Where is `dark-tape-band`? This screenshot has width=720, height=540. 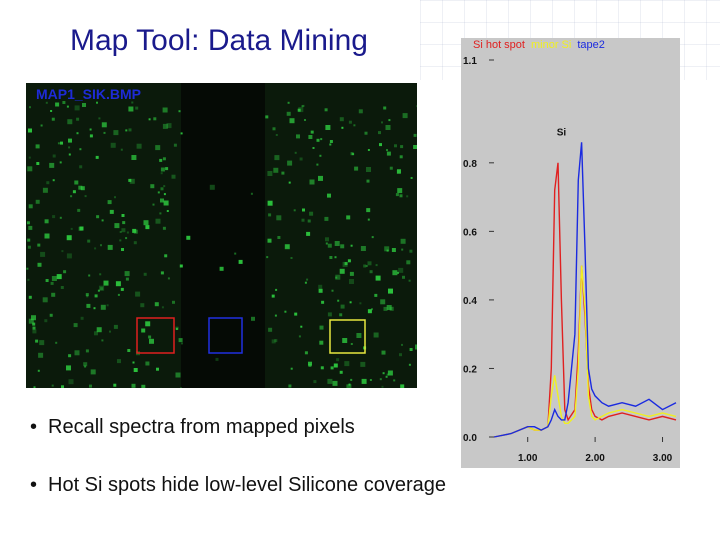
dark-tape-band is located at coordinates (223, 235).